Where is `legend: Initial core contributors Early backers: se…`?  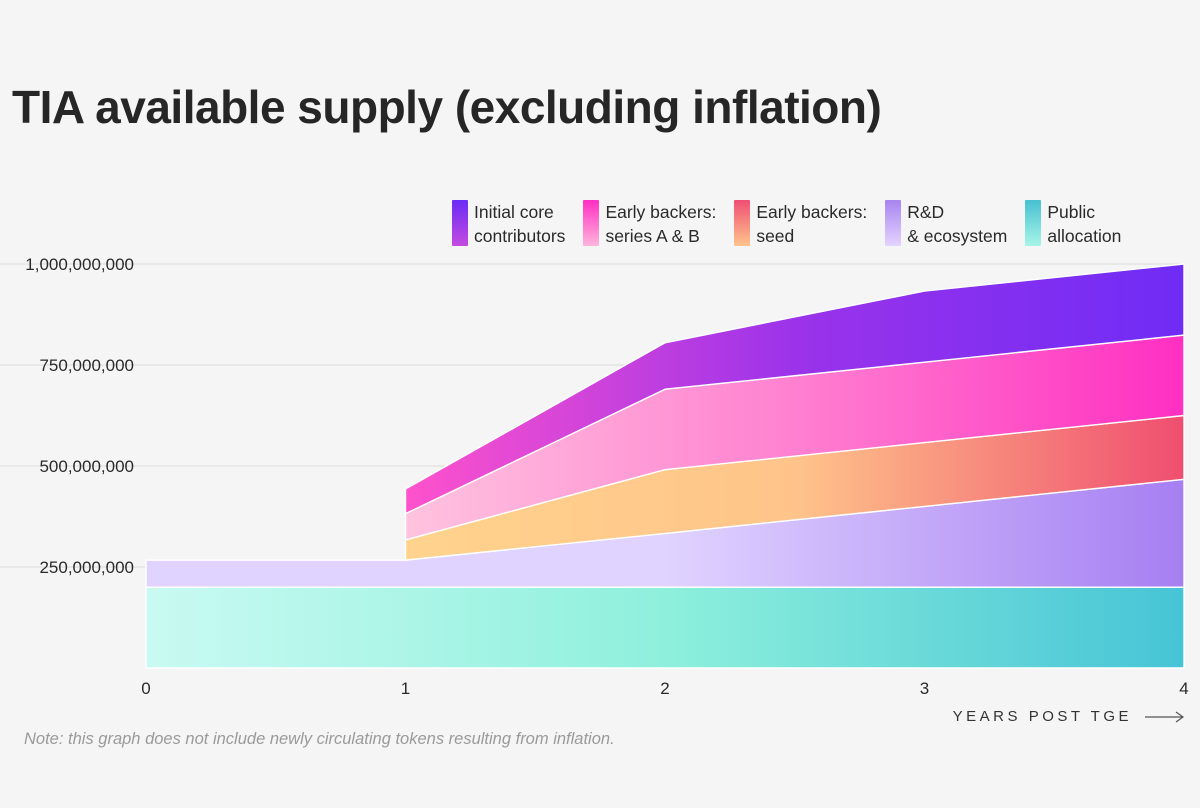 legend: Initial core contributors Early backers: se… is located at coordinates (786, 224).